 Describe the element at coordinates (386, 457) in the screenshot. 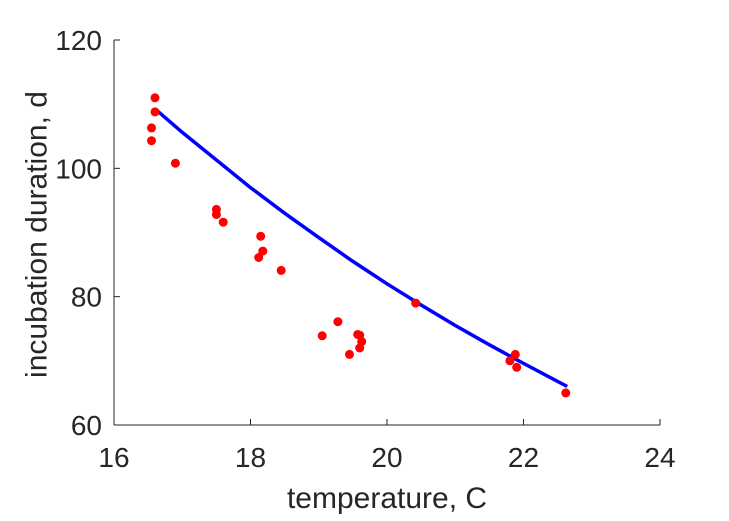

I see `x-tick-label: 20` at that location.